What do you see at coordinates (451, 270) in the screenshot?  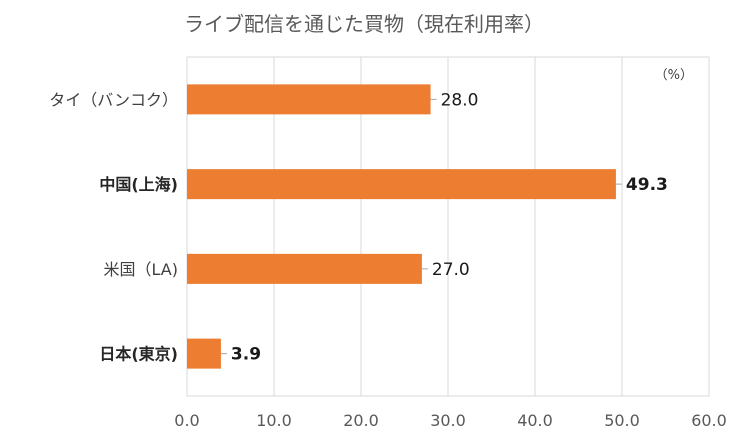 I see `data-label: 27.0` at bounding box center [451, 270].